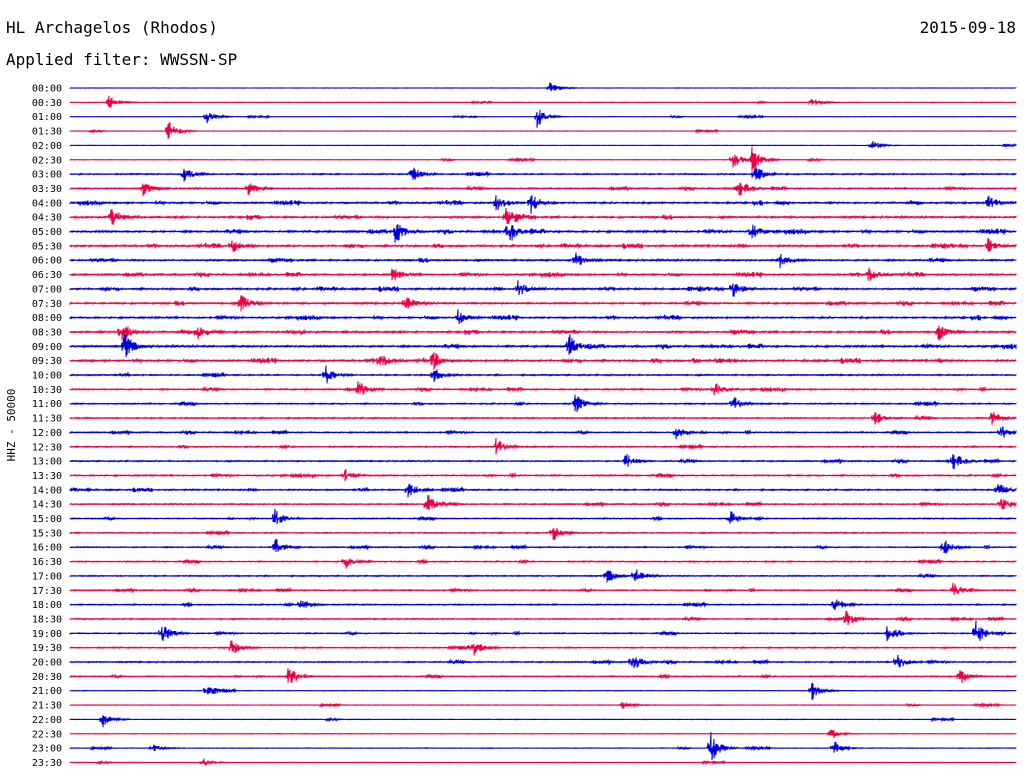 The width and height of the screenshot is (1024, 780). Describe the element at coordinates (47, 576) in the screenshot. I see `row-label: 17:00` at that location.